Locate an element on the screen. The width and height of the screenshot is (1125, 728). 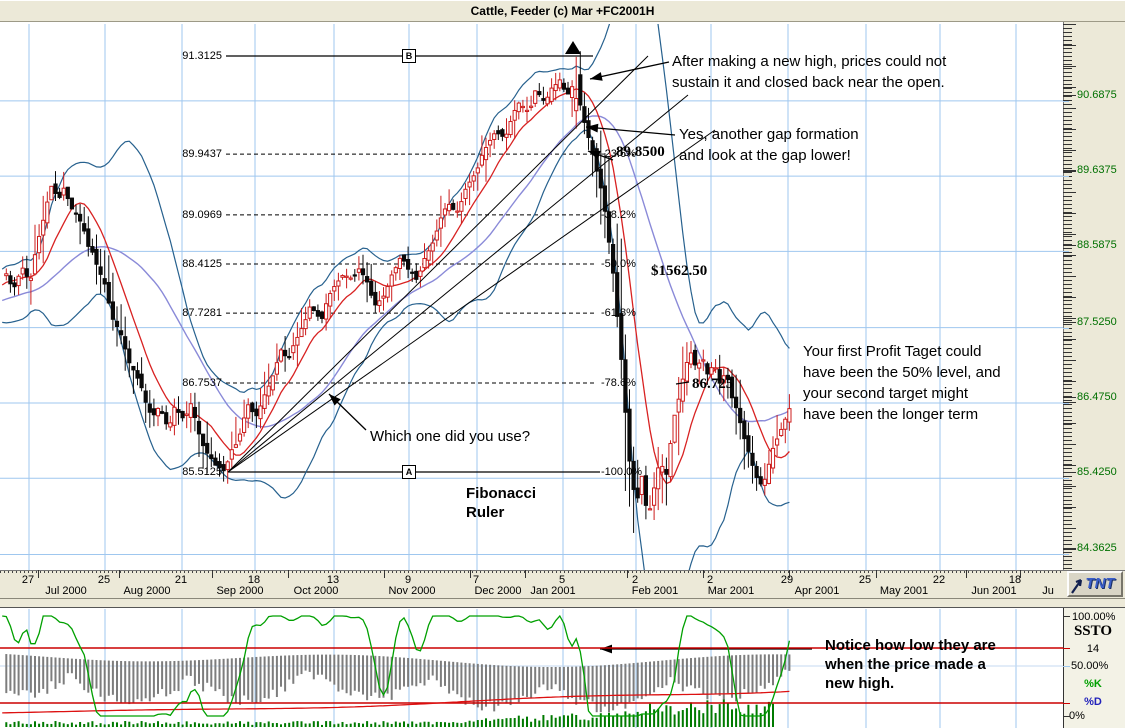
annotation-line: your second target might is located at coordinates (886, 393).